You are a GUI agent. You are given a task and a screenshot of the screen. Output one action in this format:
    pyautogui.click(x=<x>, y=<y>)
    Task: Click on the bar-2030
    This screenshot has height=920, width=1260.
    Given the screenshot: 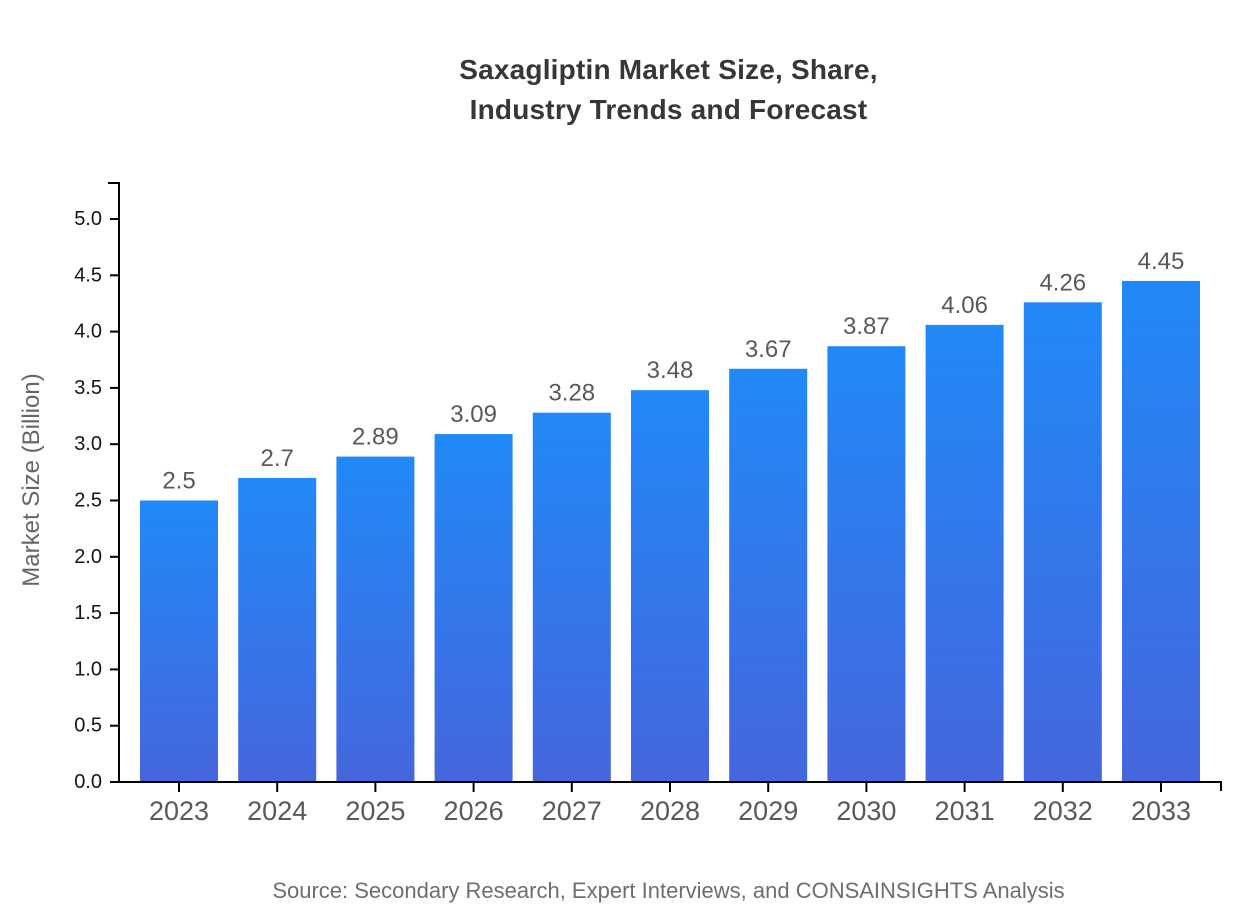 What is the action you would take?
    pyautogui.click(x=866, y=563)
    